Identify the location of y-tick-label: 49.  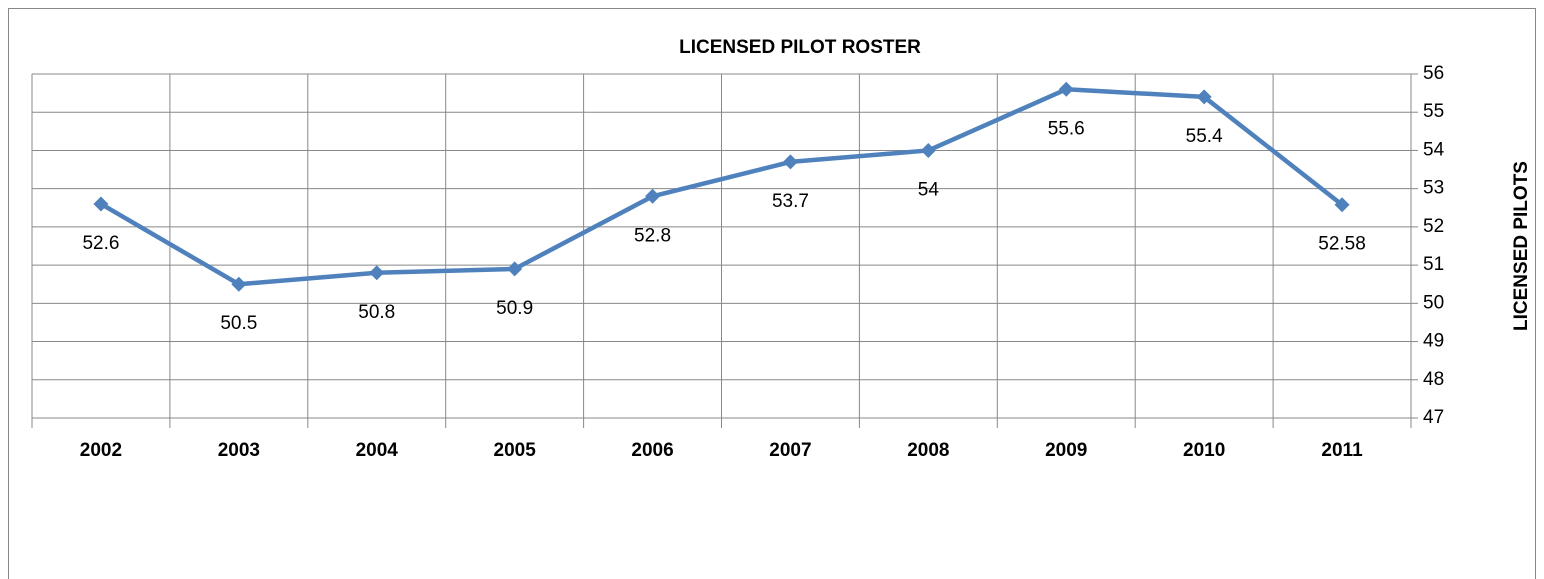
(1433, 341).